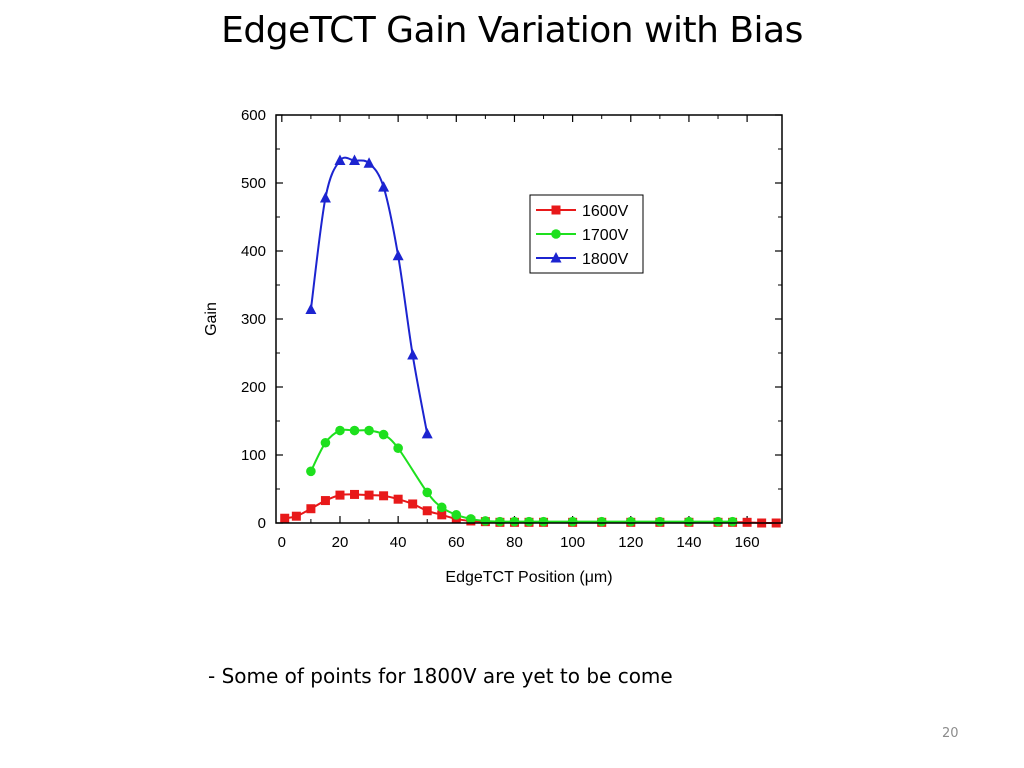 The width and height of the screenshot is (1024, 768). What do you see at coordinates (514, 542) in the screenshot?
I see `x-tick-label: 80` at bounding box center [514, 542].